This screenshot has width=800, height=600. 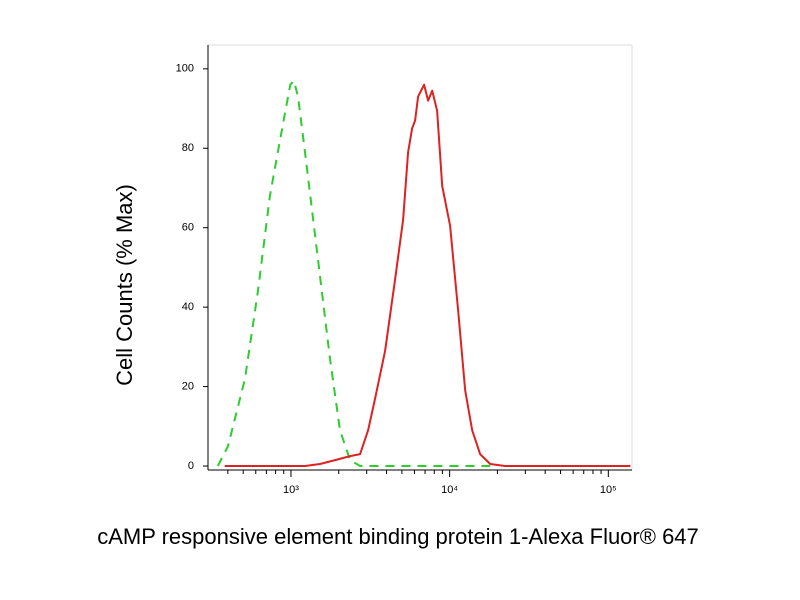 What do you see at coordinates (188, 386) in the screenshot?
I see `y-tick-label: 20` at bounding box center [188, 386].